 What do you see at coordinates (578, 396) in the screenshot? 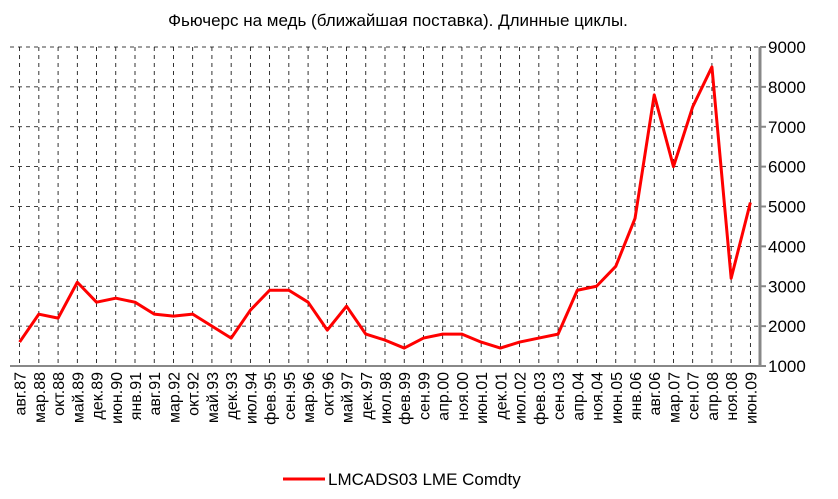
I see `x-tick-label: апр.04` at bounding box center [578, 396].